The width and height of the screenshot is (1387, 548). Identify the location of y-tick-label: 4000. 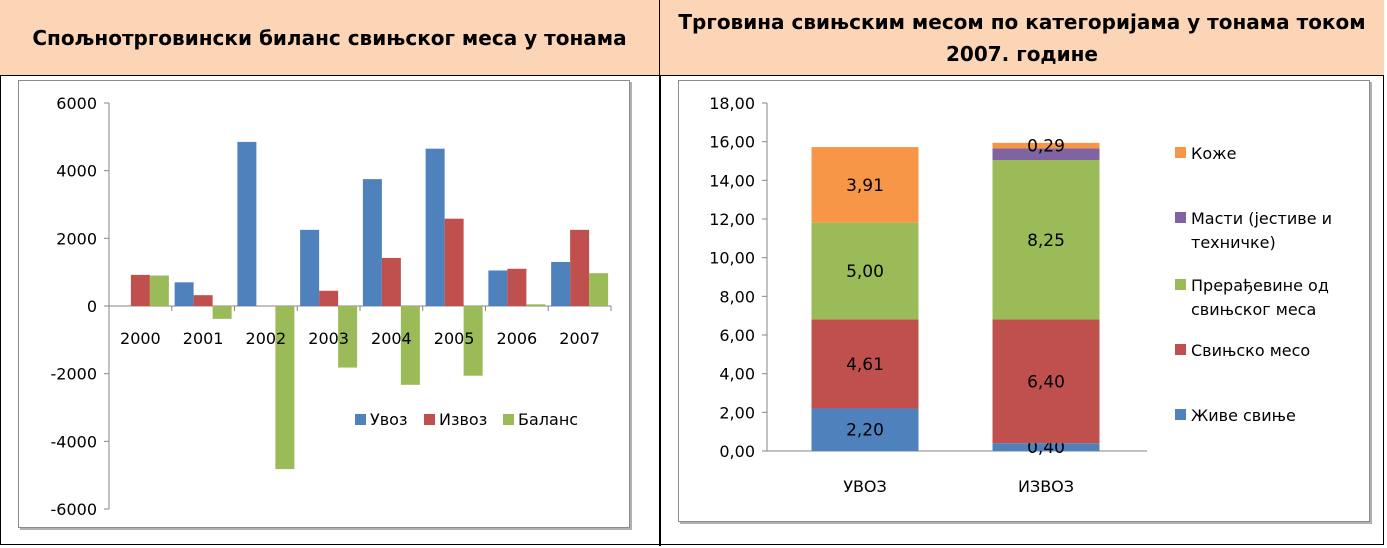
(76, 171).